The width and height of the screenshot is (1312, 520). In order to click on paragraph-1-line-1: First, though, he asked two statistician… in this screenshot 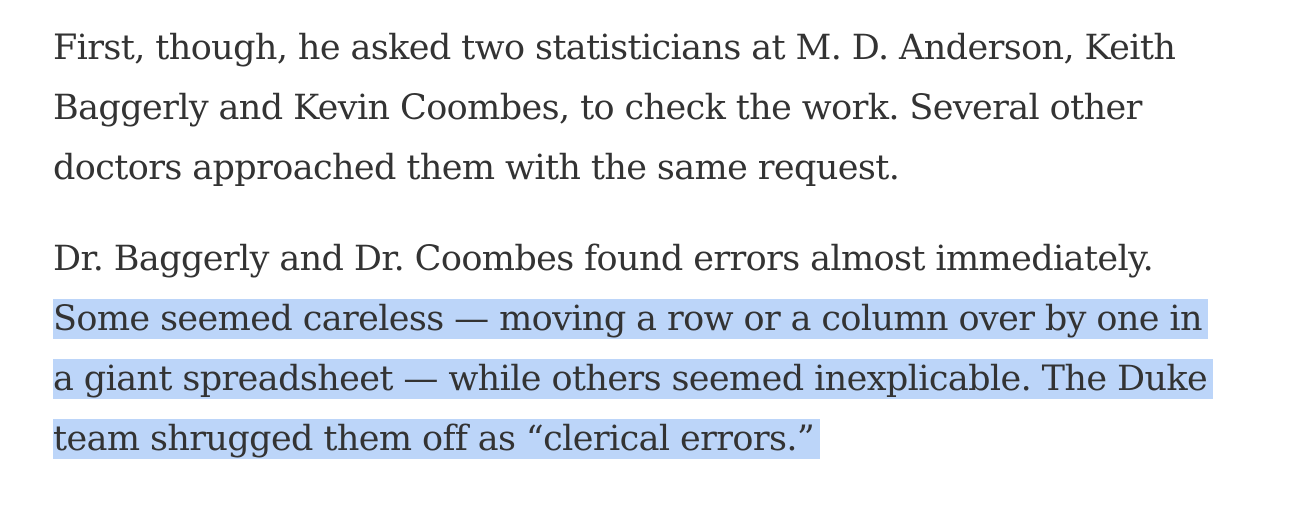, I will do `click(614, 48)`.